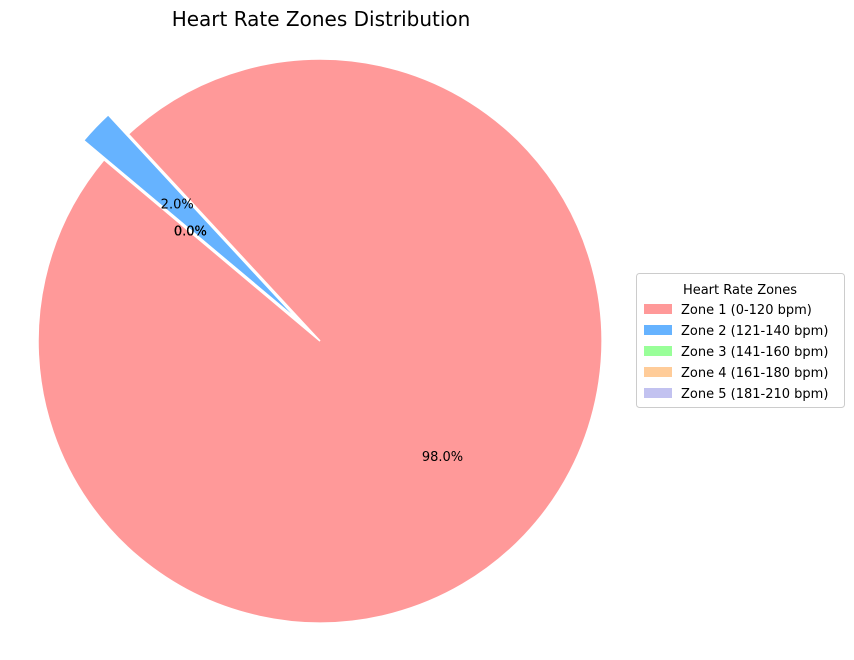  I want to click on legend-swatch-zone-1-0-120-bpm, so click(658, 309).